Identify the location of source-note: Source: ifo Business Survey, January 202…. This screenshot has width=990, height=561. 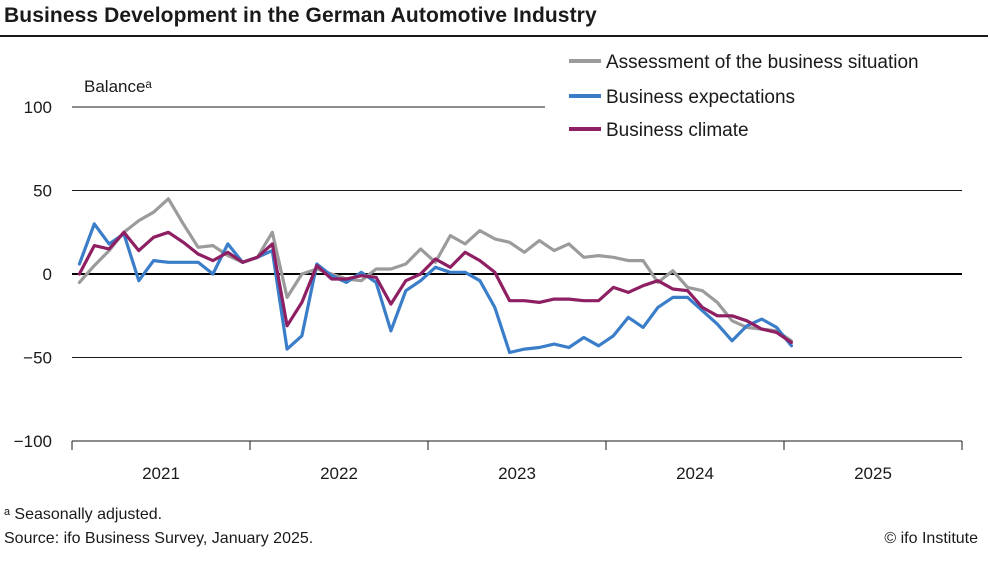
(159, 538).